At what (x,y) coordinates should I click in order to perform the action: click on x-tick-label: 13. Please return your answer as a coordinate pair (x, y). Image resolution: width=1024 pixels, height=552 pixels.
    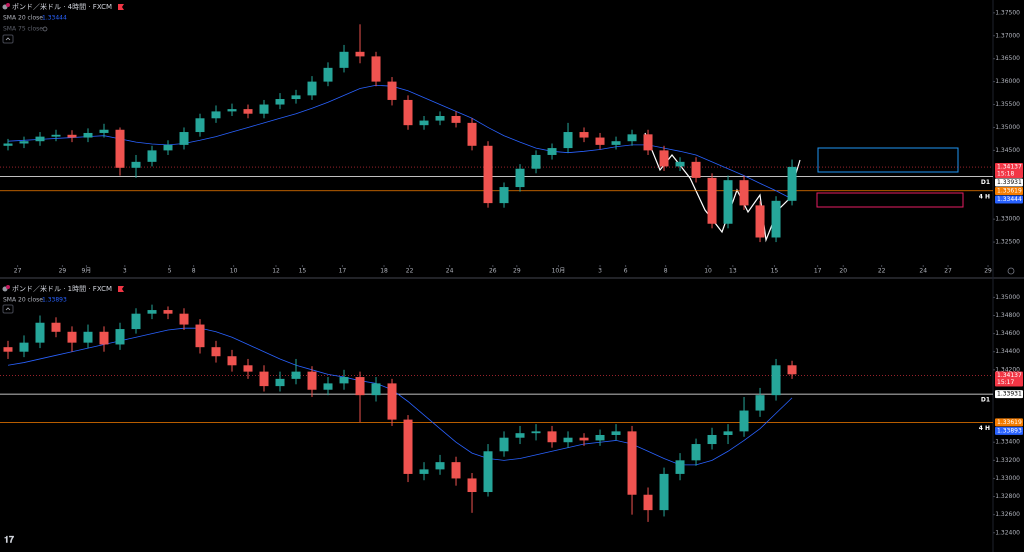
    Looking at the image, I should click on (733, 271).